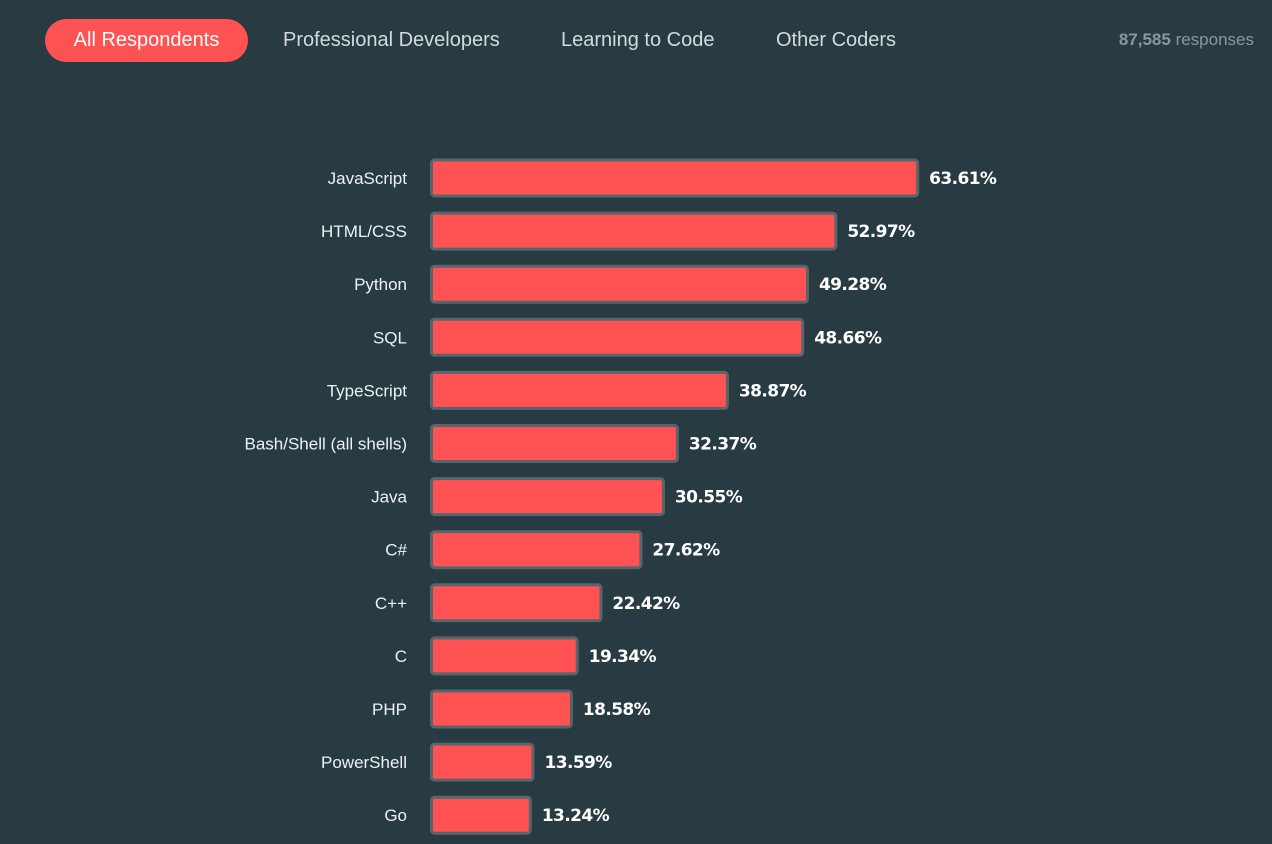  I want to click on category-label: C, so click(401, 656).